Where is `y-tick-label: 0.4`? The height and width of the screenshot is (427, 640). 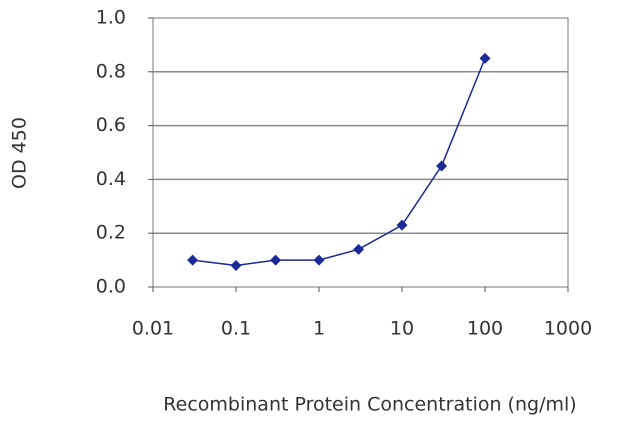 y-tick-label: 0.4 is located at coordinates (111, 179).